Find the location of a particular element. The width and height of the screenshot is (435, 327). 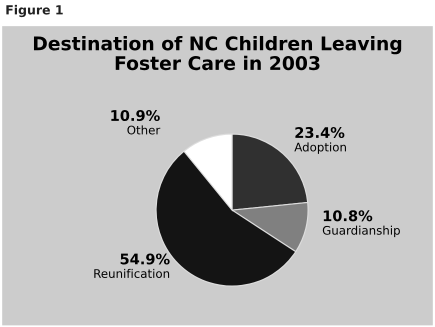

slice-label: Guardianship is located at coordinates (361, 232).